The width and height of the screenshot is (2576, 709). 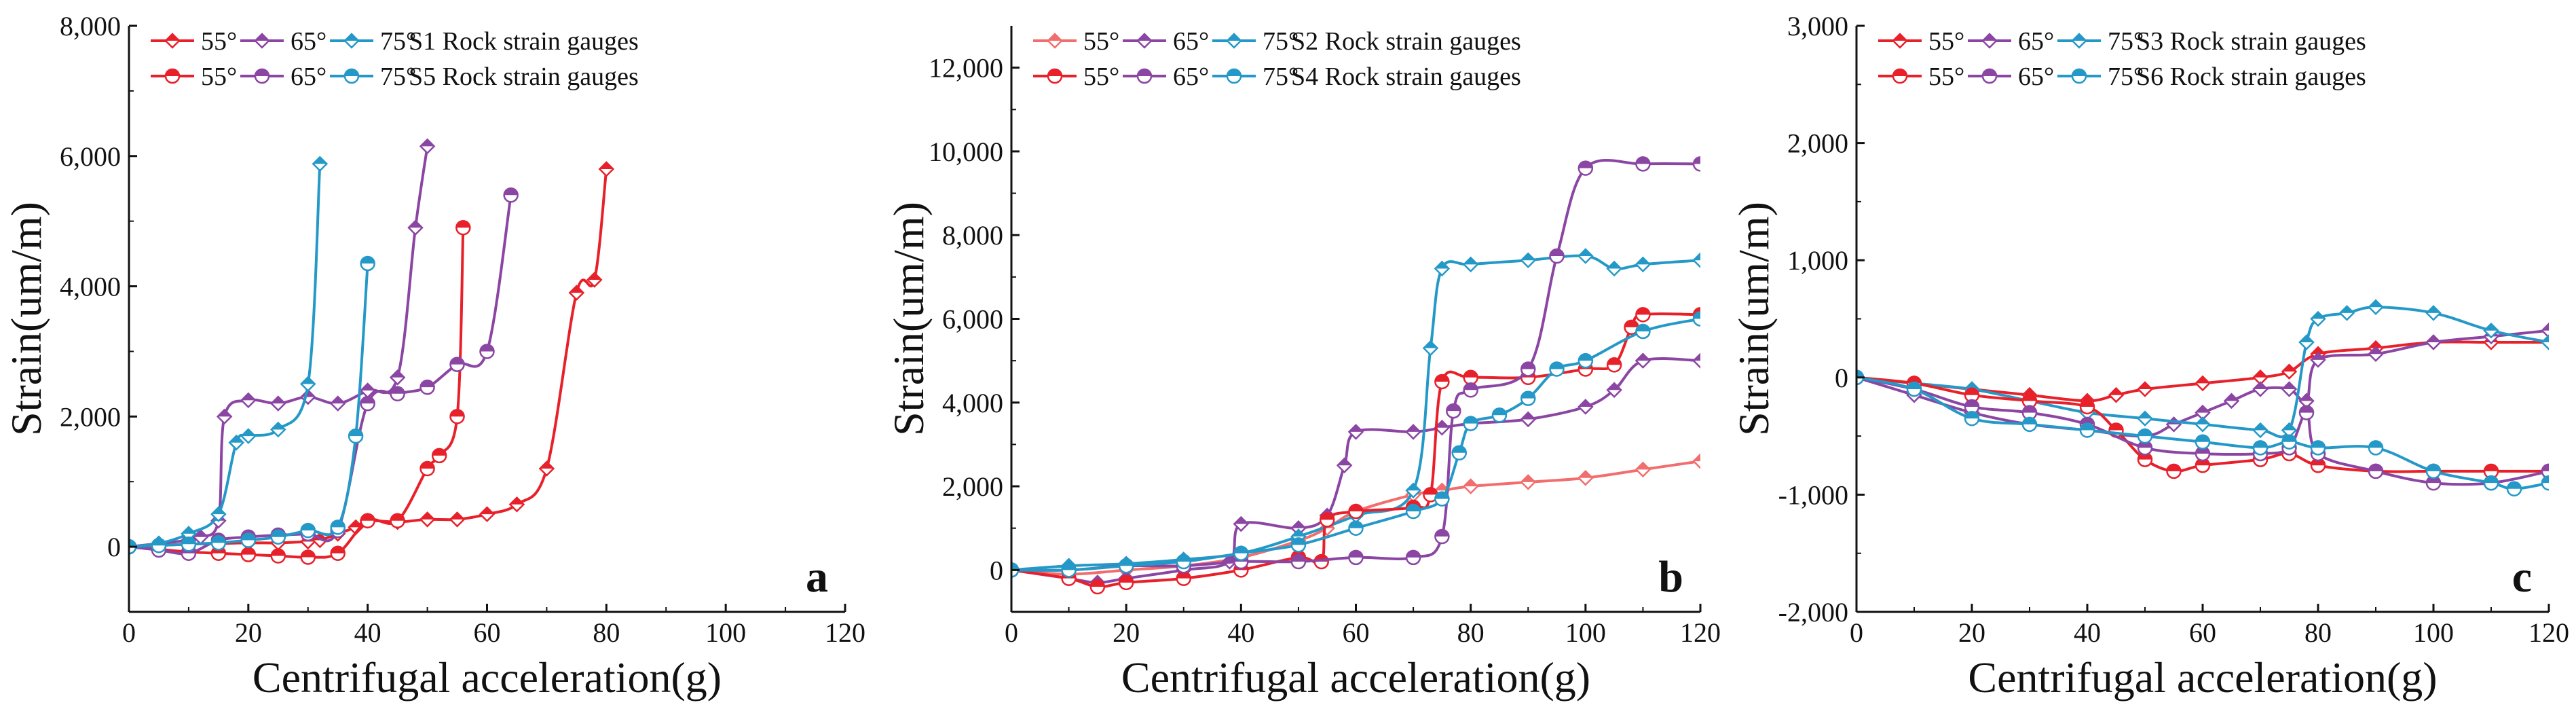 I want to click on y-axis-title: Strain(um/m), so click(x=909, y=319).